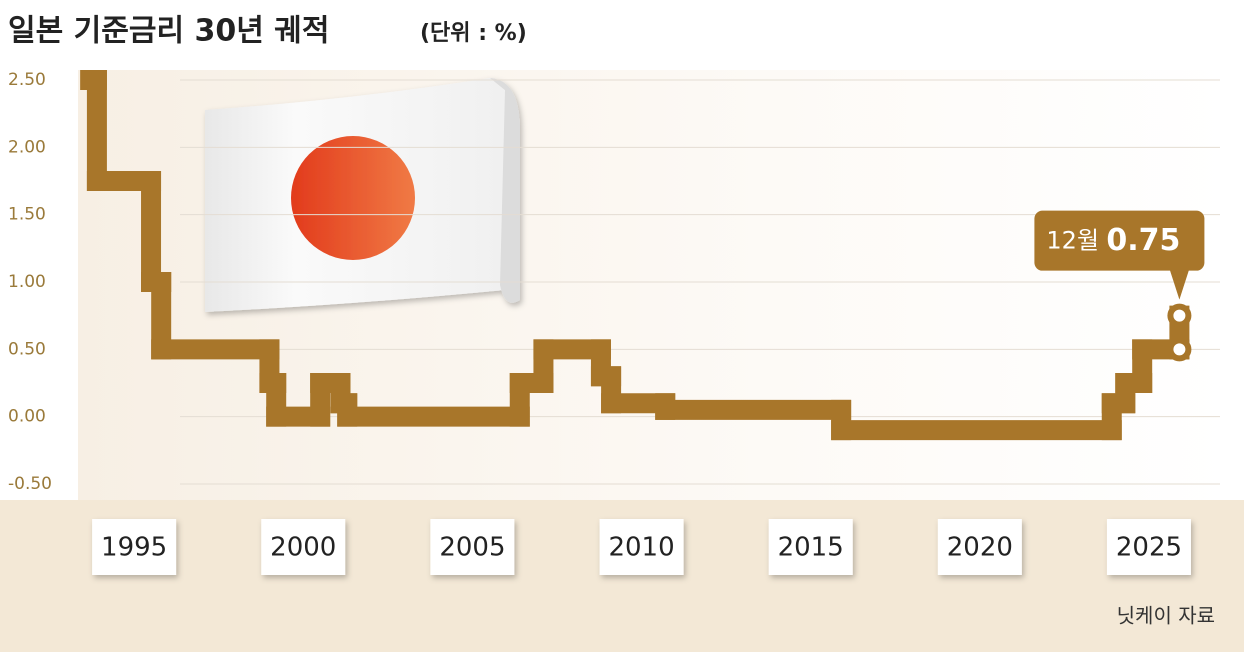  I want to click on flag-sun, so click(353, 198).